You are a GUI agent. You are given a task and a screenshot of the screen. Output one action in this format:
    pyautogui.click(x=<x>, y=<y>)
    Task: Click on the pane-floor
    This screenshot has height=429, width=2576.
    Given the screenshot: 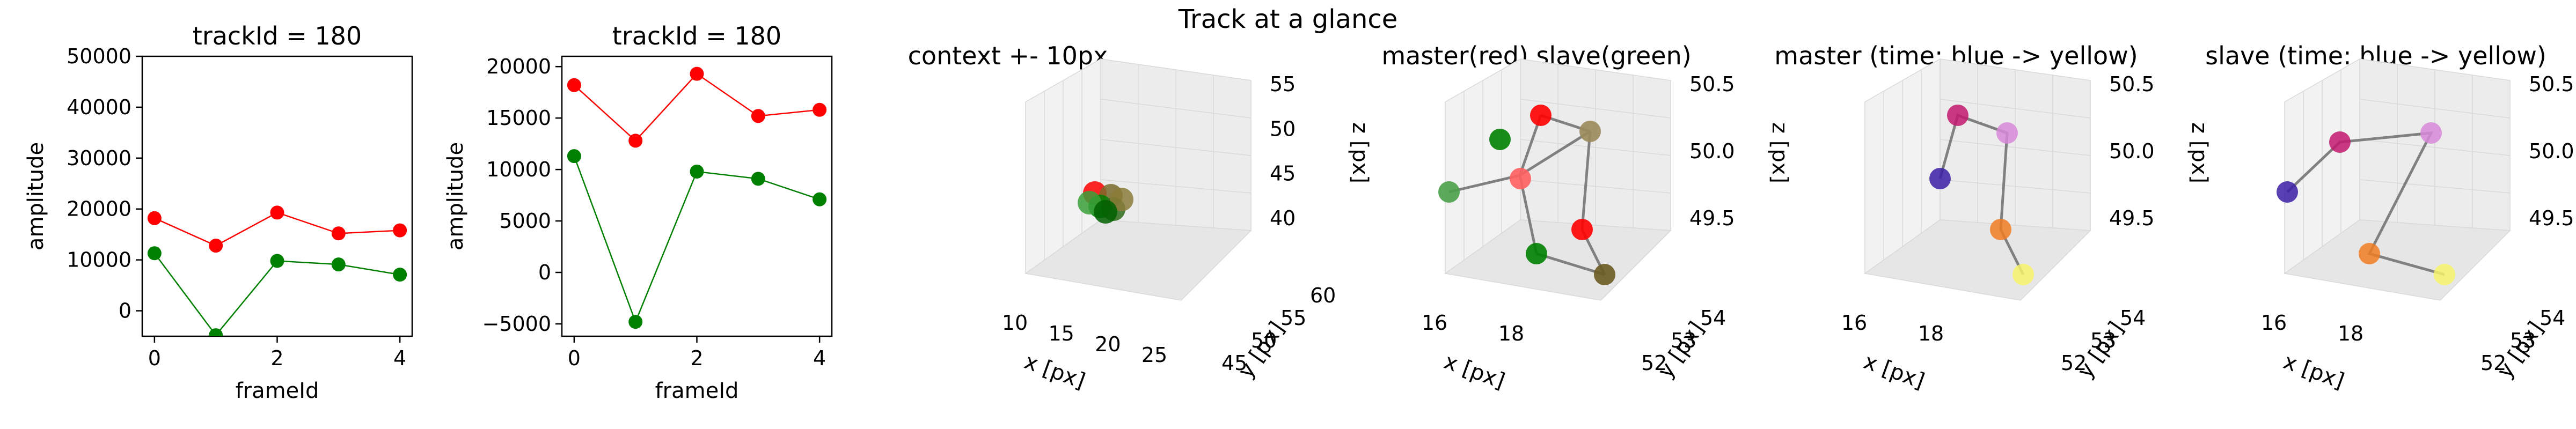 What is the action you would take?
    pyautogui.click(x=1977, y=260)
    